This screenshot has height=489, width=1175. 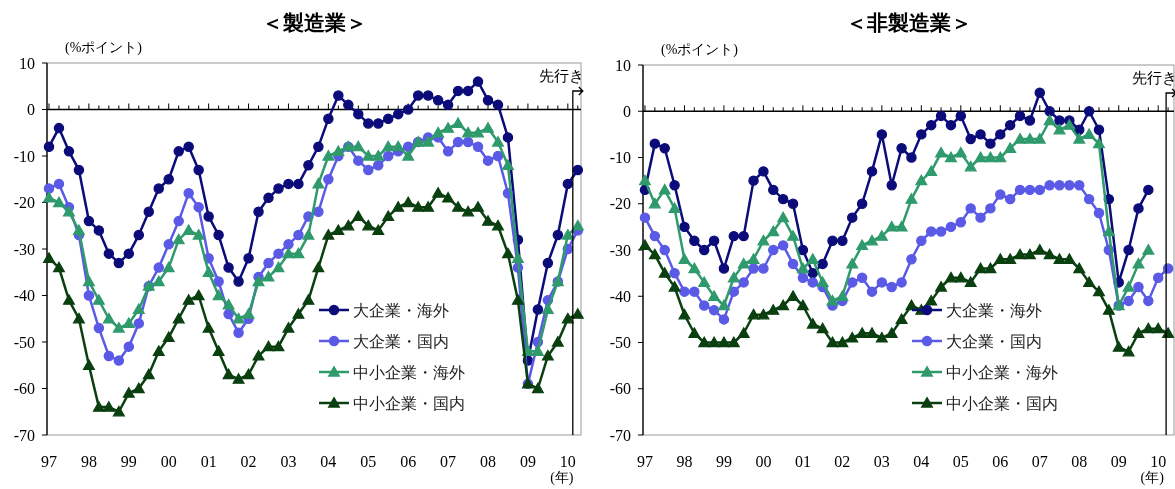 What do you see at coordinates (908, 23) in the screenshot?
I see `chart-title: ＜非製造業＞` at bounding box center [908, 23].